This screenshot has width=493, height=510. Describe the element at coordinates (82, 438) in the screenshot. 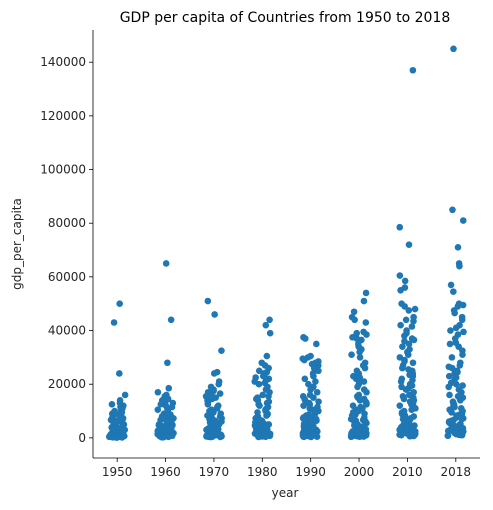

I see `y-tick-label: 0` at that location.